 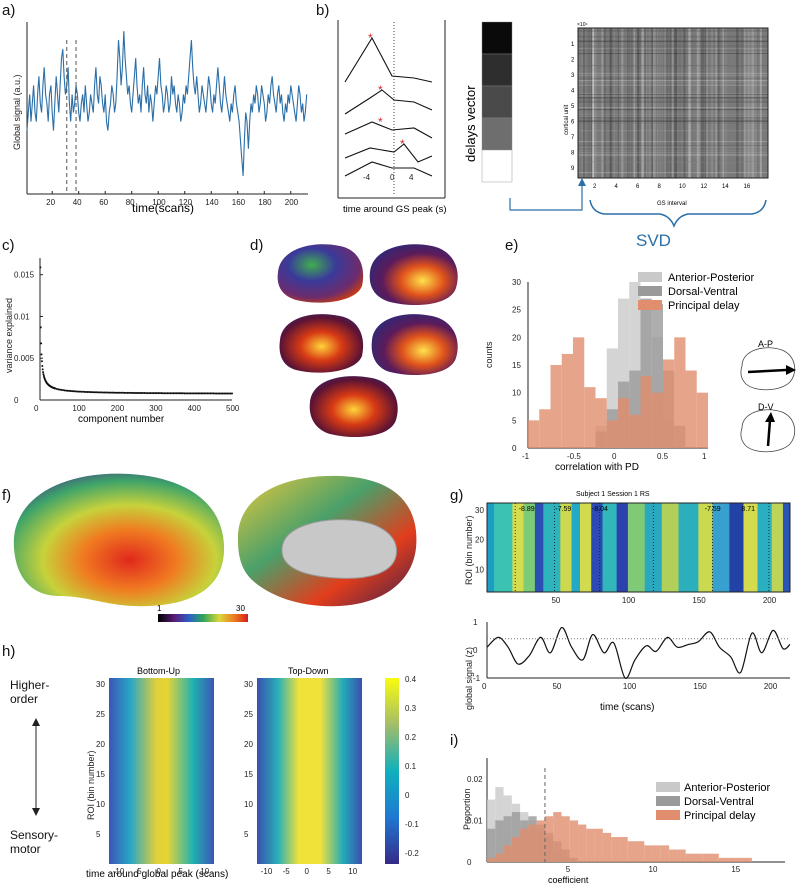 I want to click on roi-heatmap-frame, so click(x=638, y=547).